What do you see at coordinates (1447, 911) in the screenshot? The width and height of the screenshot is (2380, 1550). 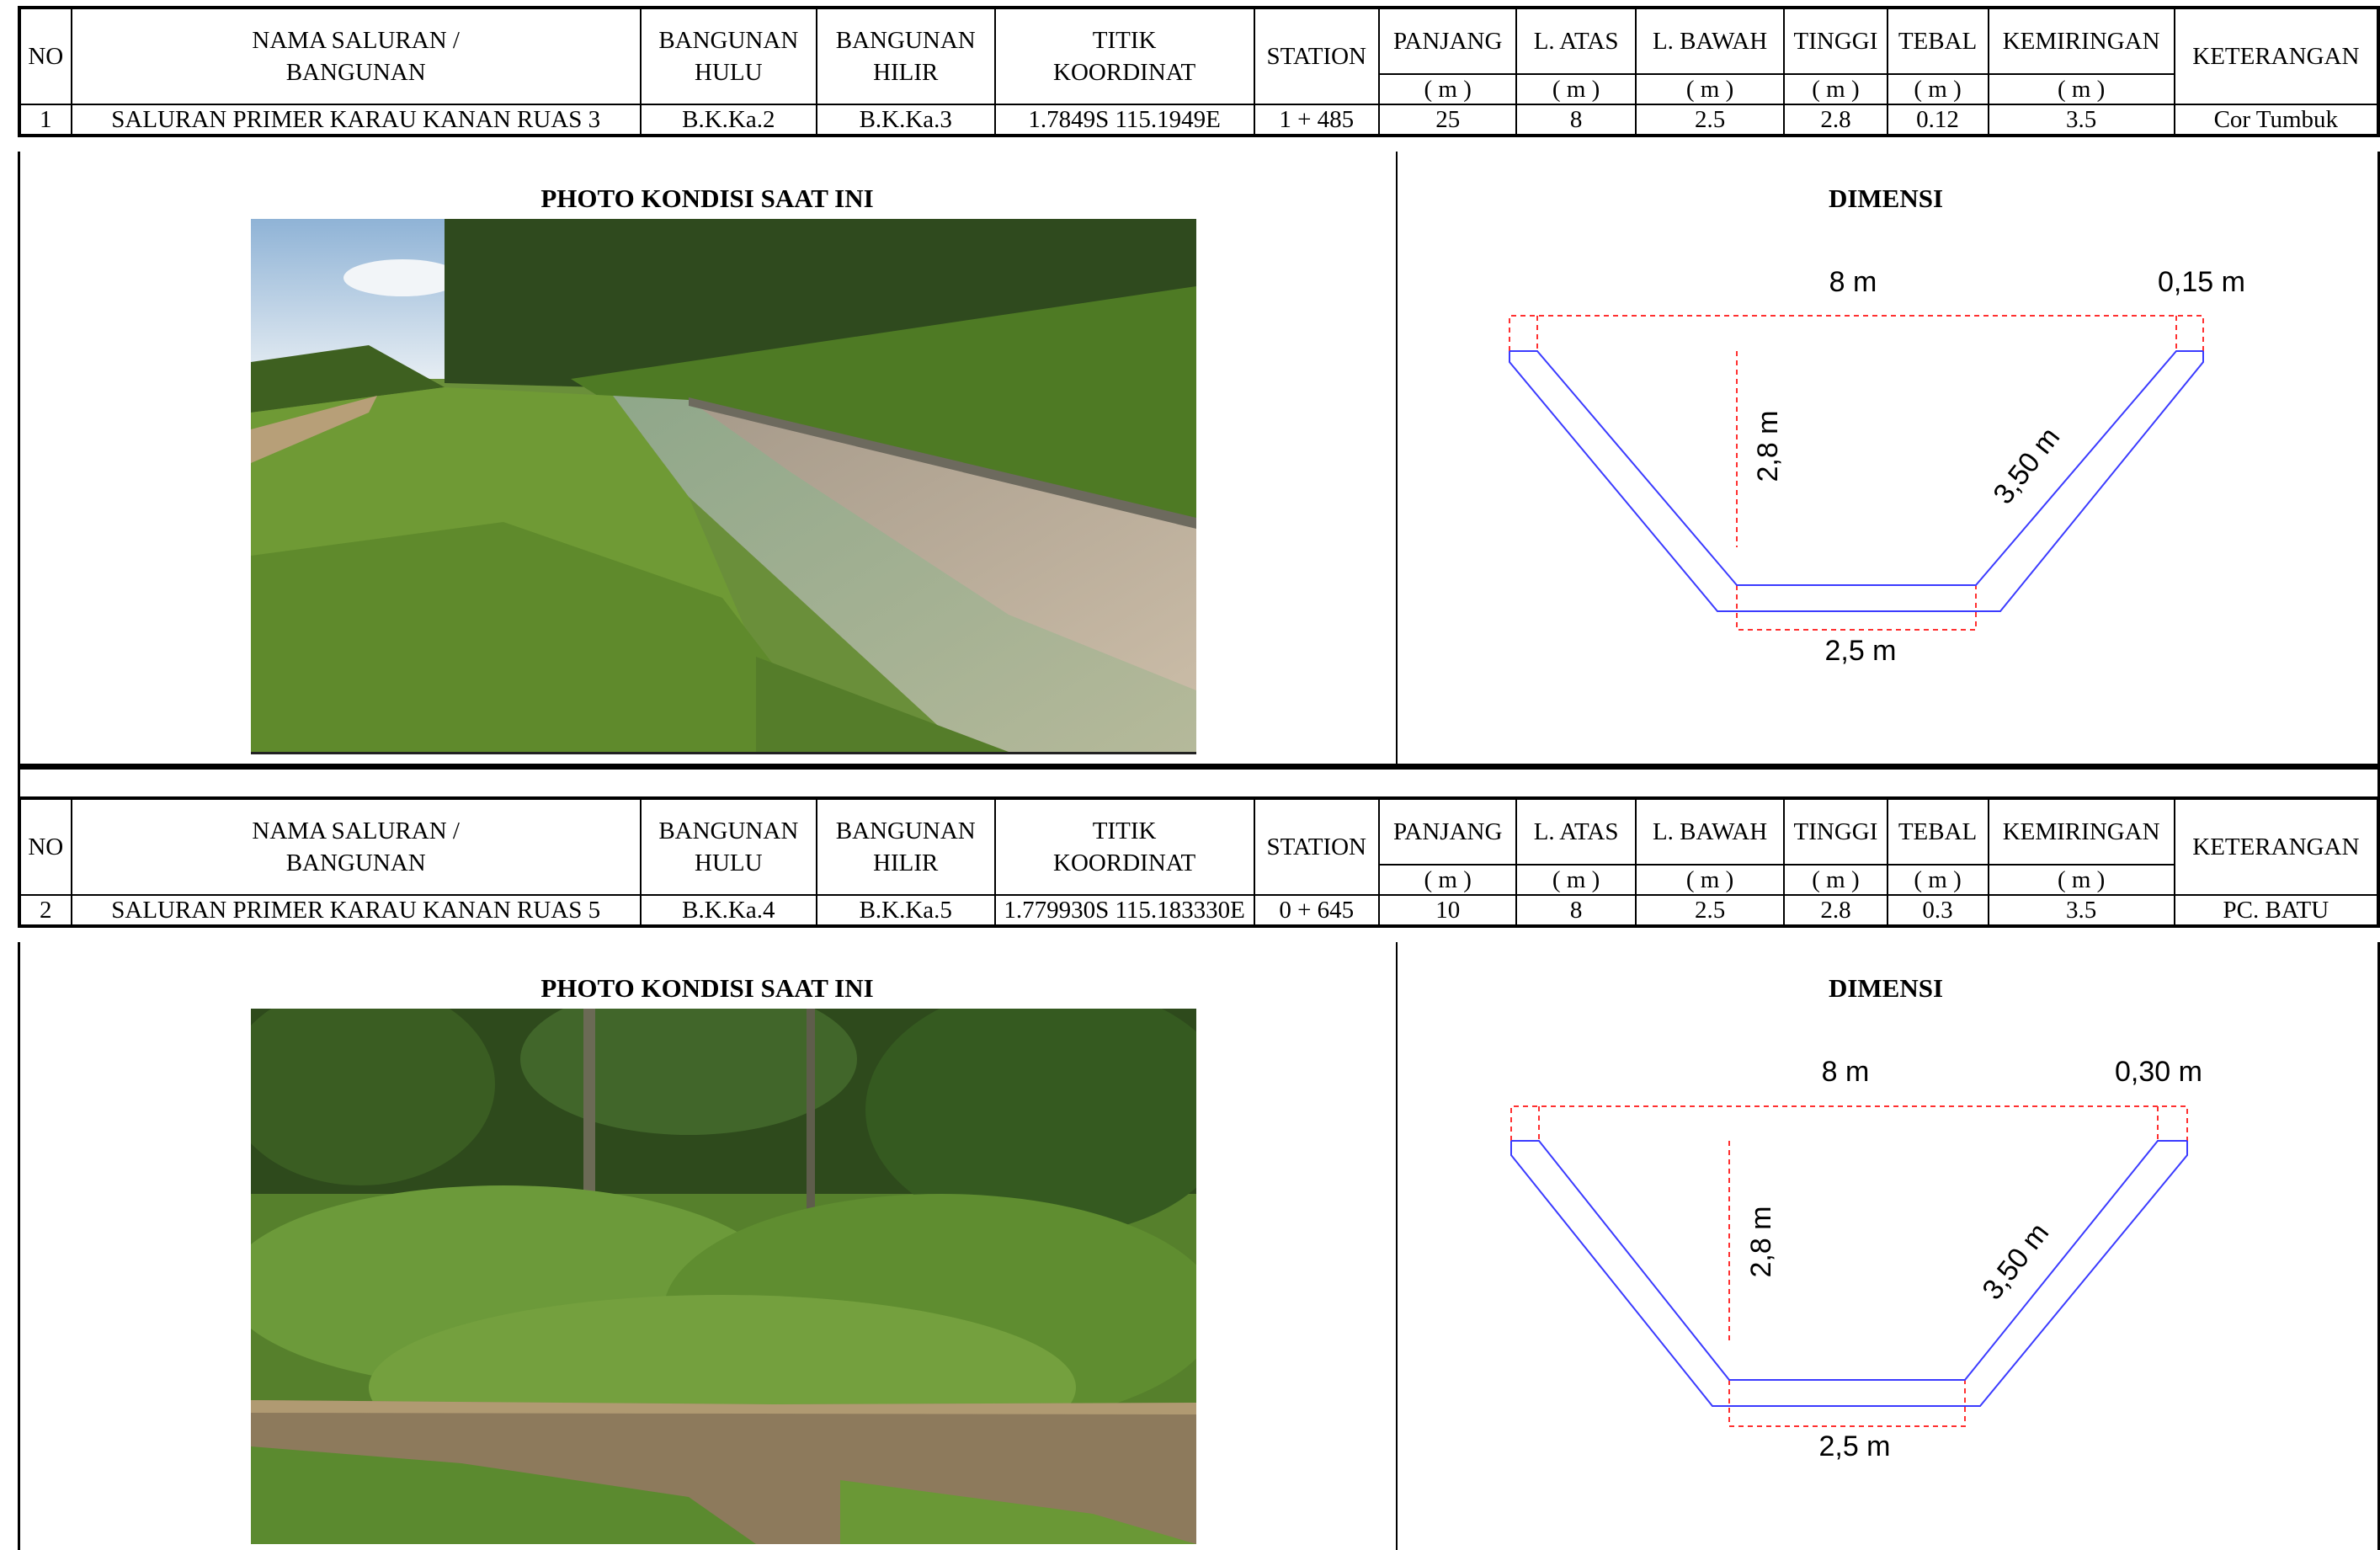 I see `cell-panjang: 10` at bounding box center [1447, 911].